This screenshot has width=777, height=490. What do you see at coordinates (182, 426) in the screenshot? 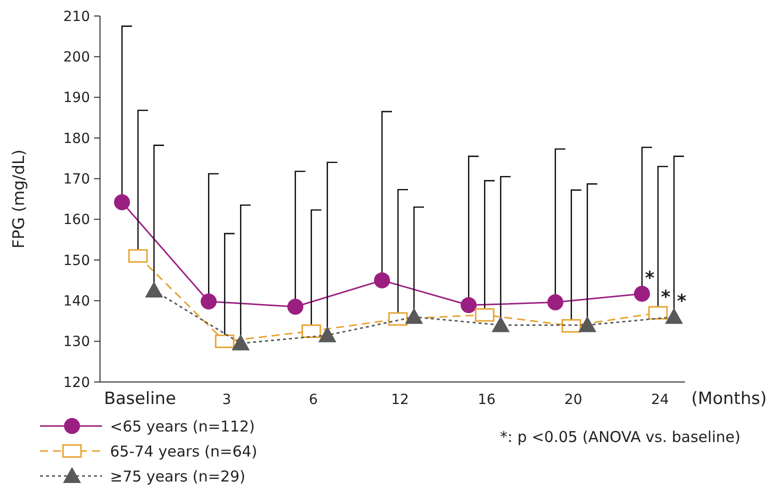
I see `legend-label: <65 years (n=112)` at bounding box center [182, 426].